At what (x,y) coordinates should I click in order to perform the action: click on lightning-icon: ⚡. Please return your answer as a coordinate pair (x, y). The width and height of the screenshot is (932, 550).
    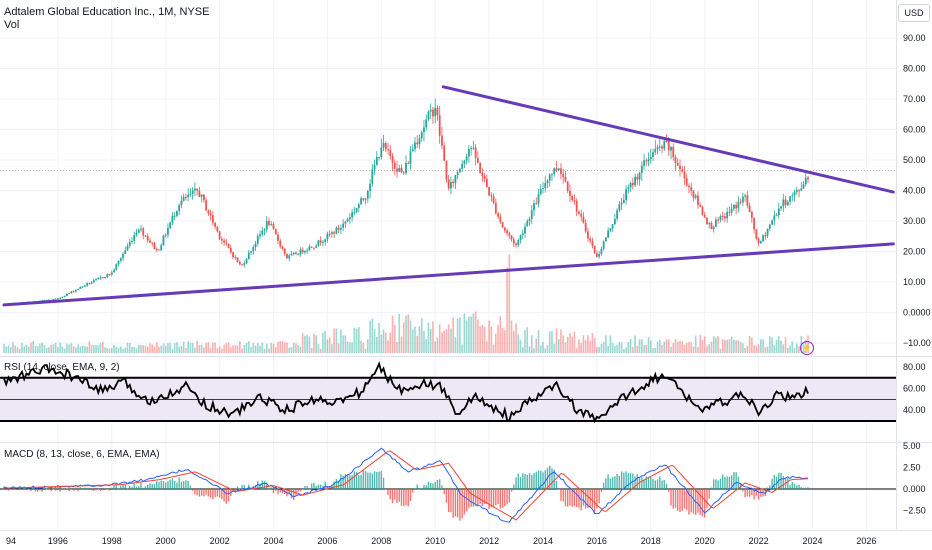
    Looking at the image, I should click on (807, 348).